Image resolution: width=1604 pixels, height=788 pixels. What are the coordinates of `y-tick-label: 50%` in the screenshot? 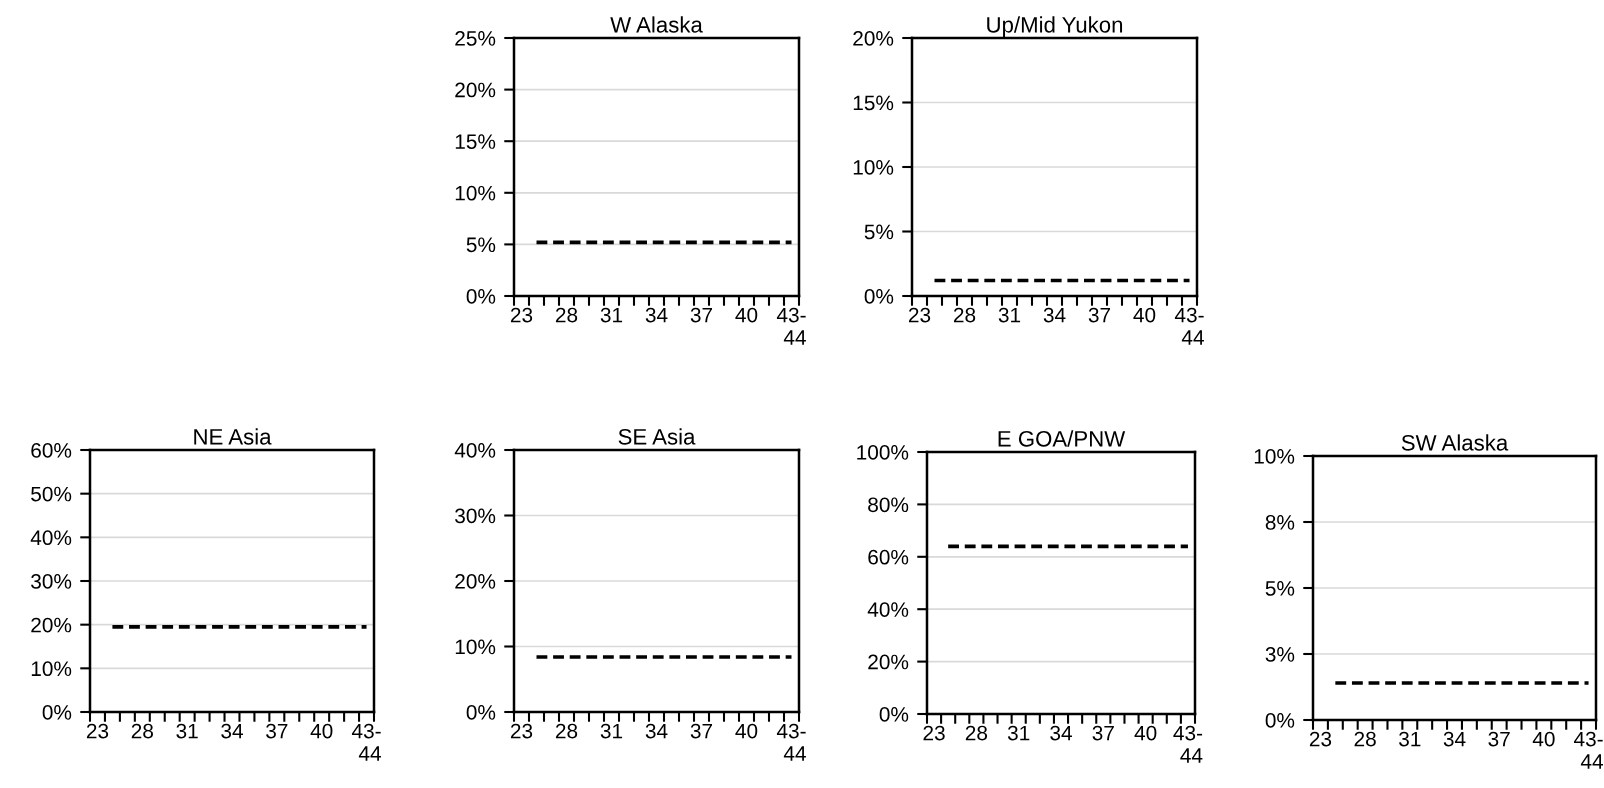 It's located at (51, 494).